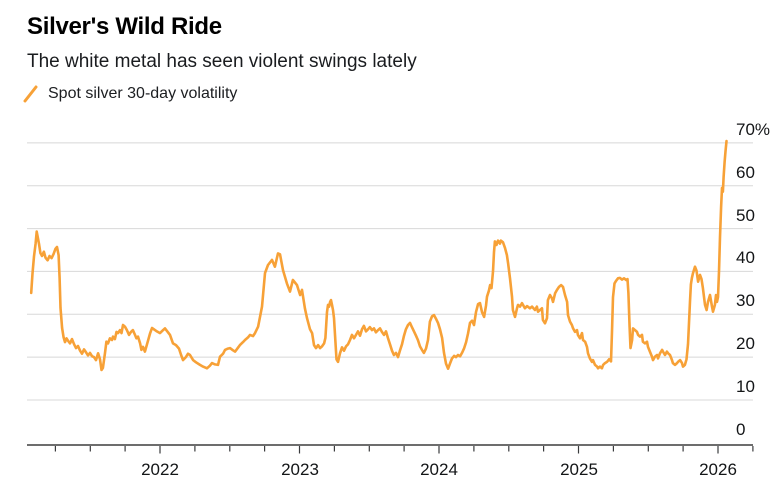  Describe the element at coordinates (300, 469) in the screenshot. I see `x-axis-label: 2023` at that location.